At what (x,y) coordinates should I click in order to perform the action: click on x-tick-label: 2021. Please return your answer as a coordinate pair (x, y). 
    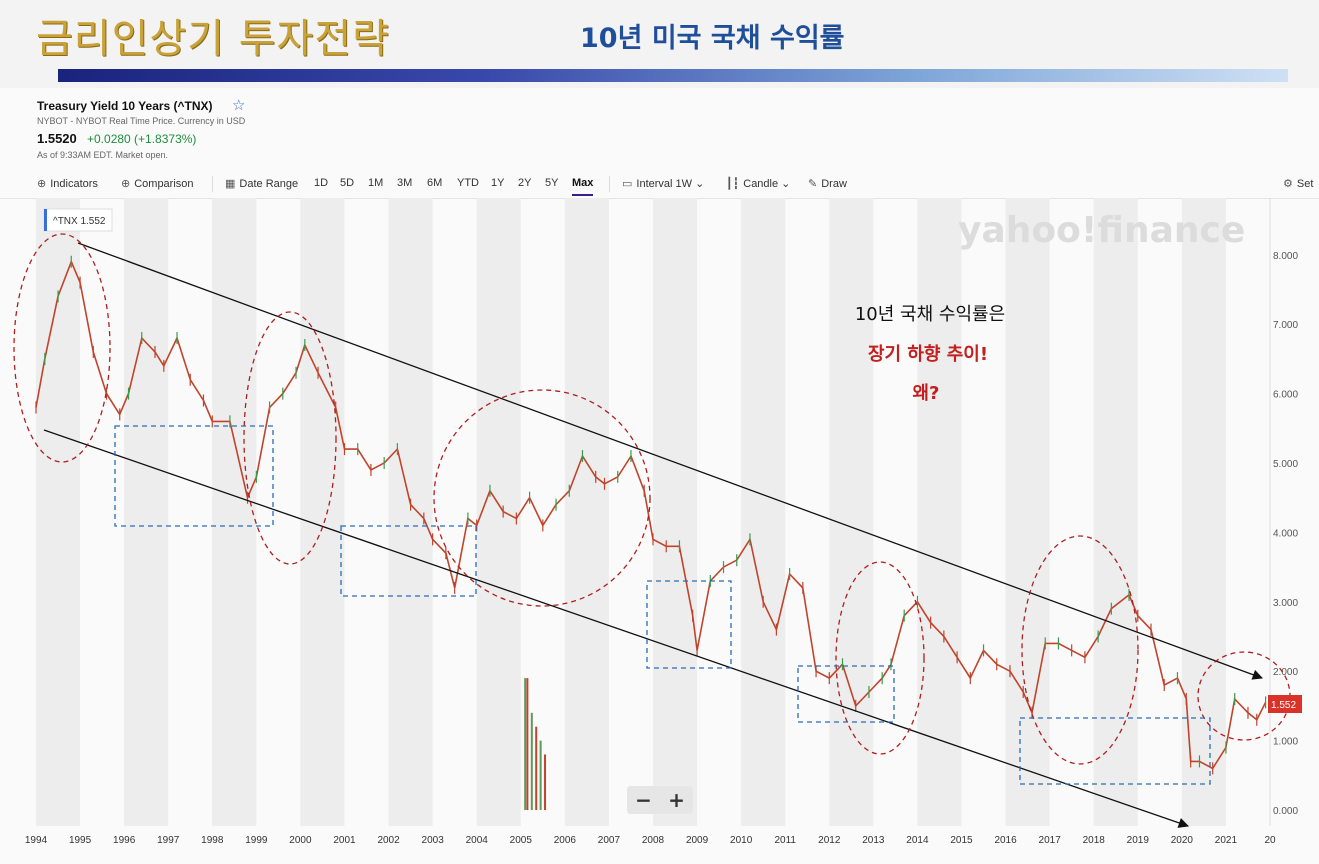
    Looking at the image, I should click on (1226, 840).